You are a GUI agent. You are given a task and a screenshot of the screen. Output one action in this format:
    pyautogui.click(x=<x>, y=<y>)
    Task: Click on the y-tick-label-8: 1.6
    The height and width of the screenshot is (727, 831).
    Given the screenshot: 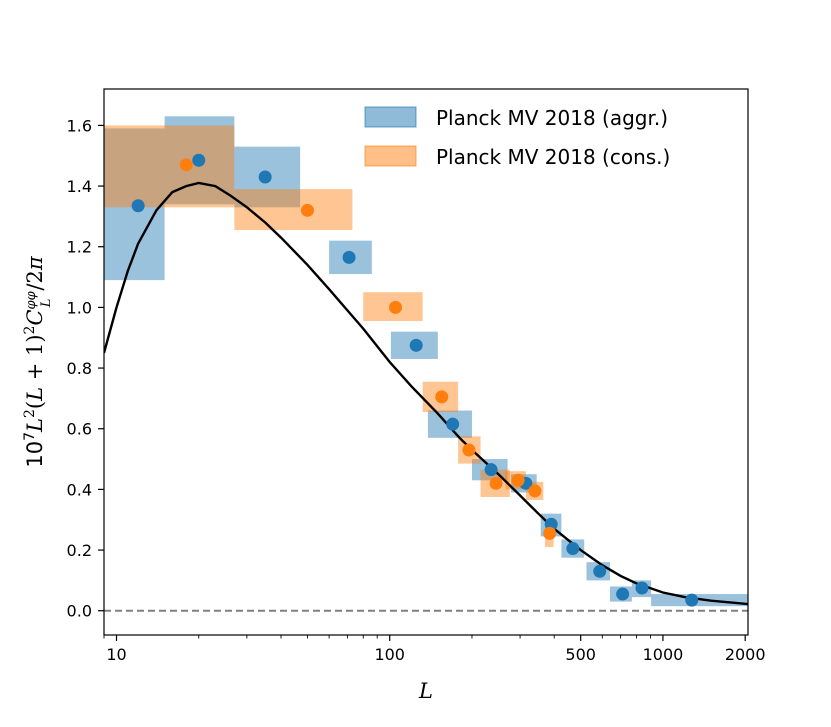 What is the action you would take?
    pyautogui.click(x=79, y=125)
    